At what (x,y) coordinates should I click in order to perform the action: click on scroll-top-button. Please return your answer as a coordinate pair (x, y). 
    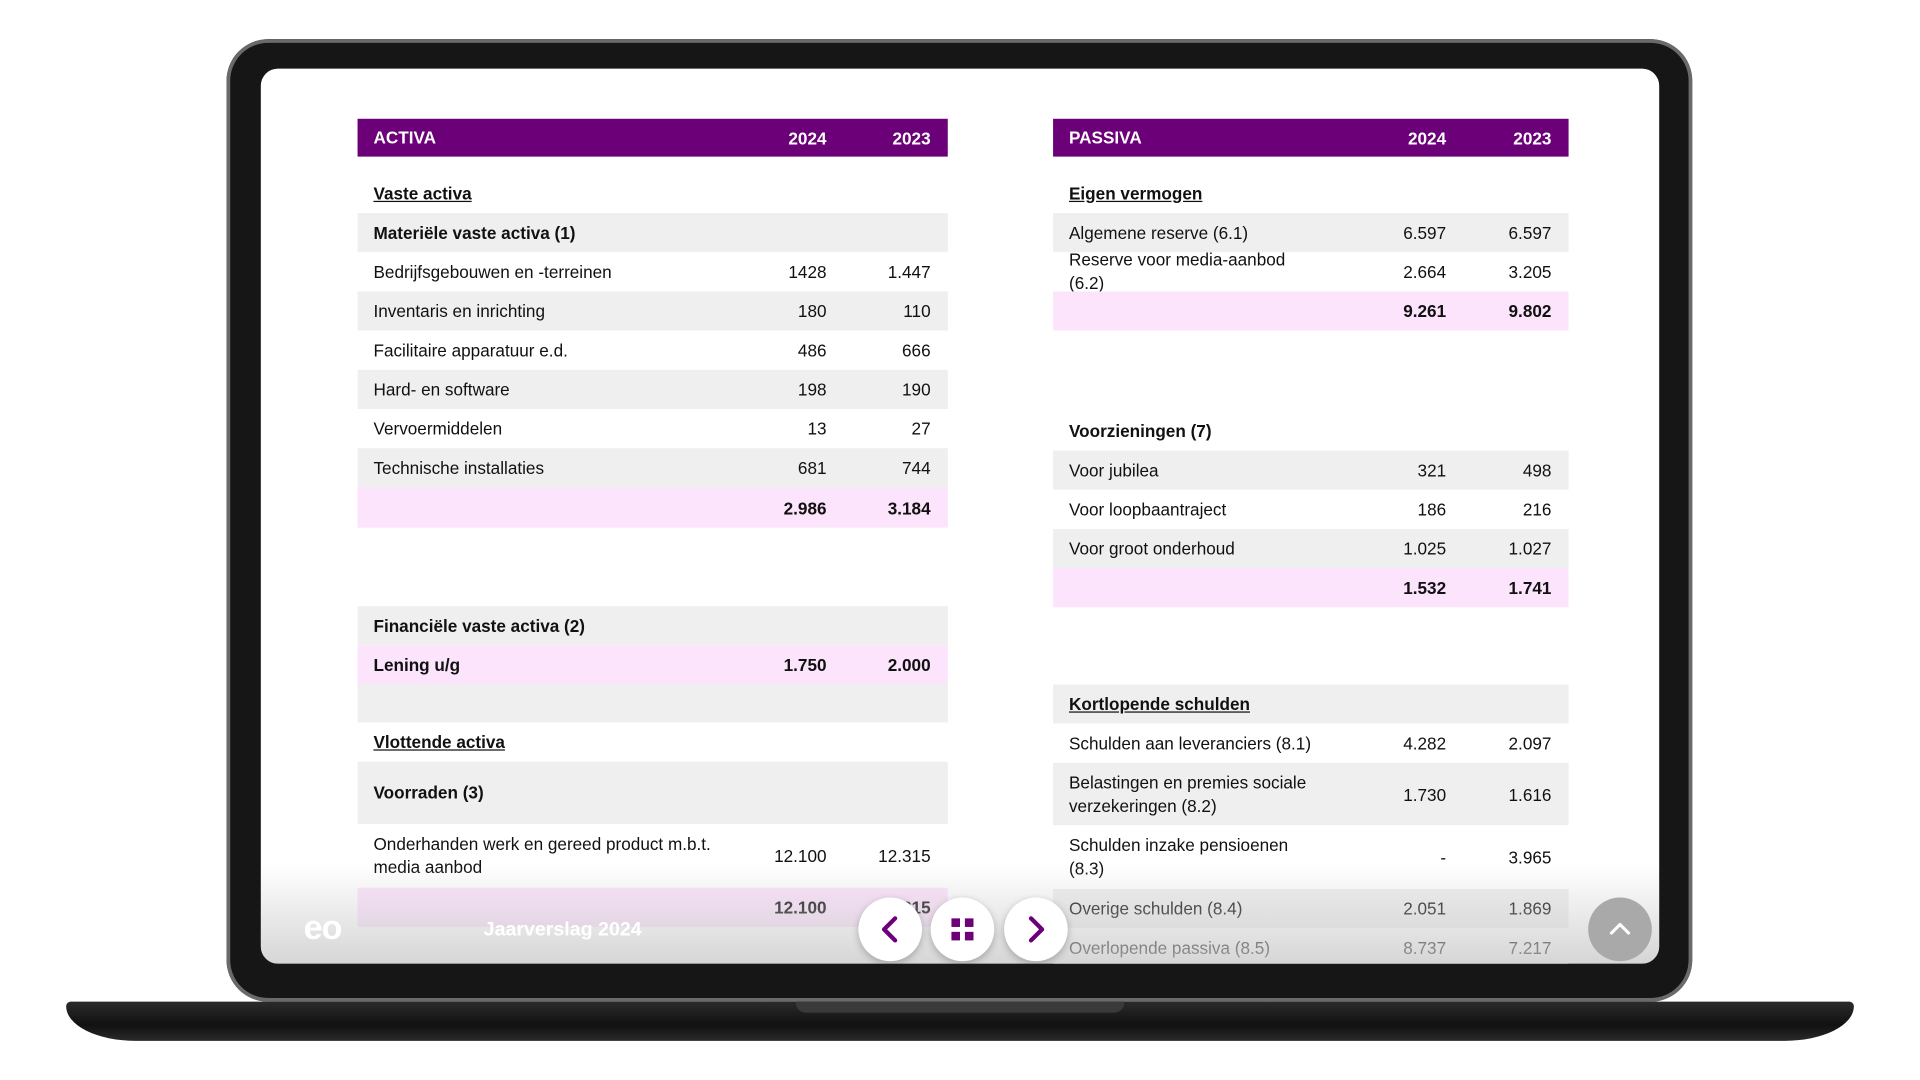
    Looking at the image, I should click on (1620, 929).